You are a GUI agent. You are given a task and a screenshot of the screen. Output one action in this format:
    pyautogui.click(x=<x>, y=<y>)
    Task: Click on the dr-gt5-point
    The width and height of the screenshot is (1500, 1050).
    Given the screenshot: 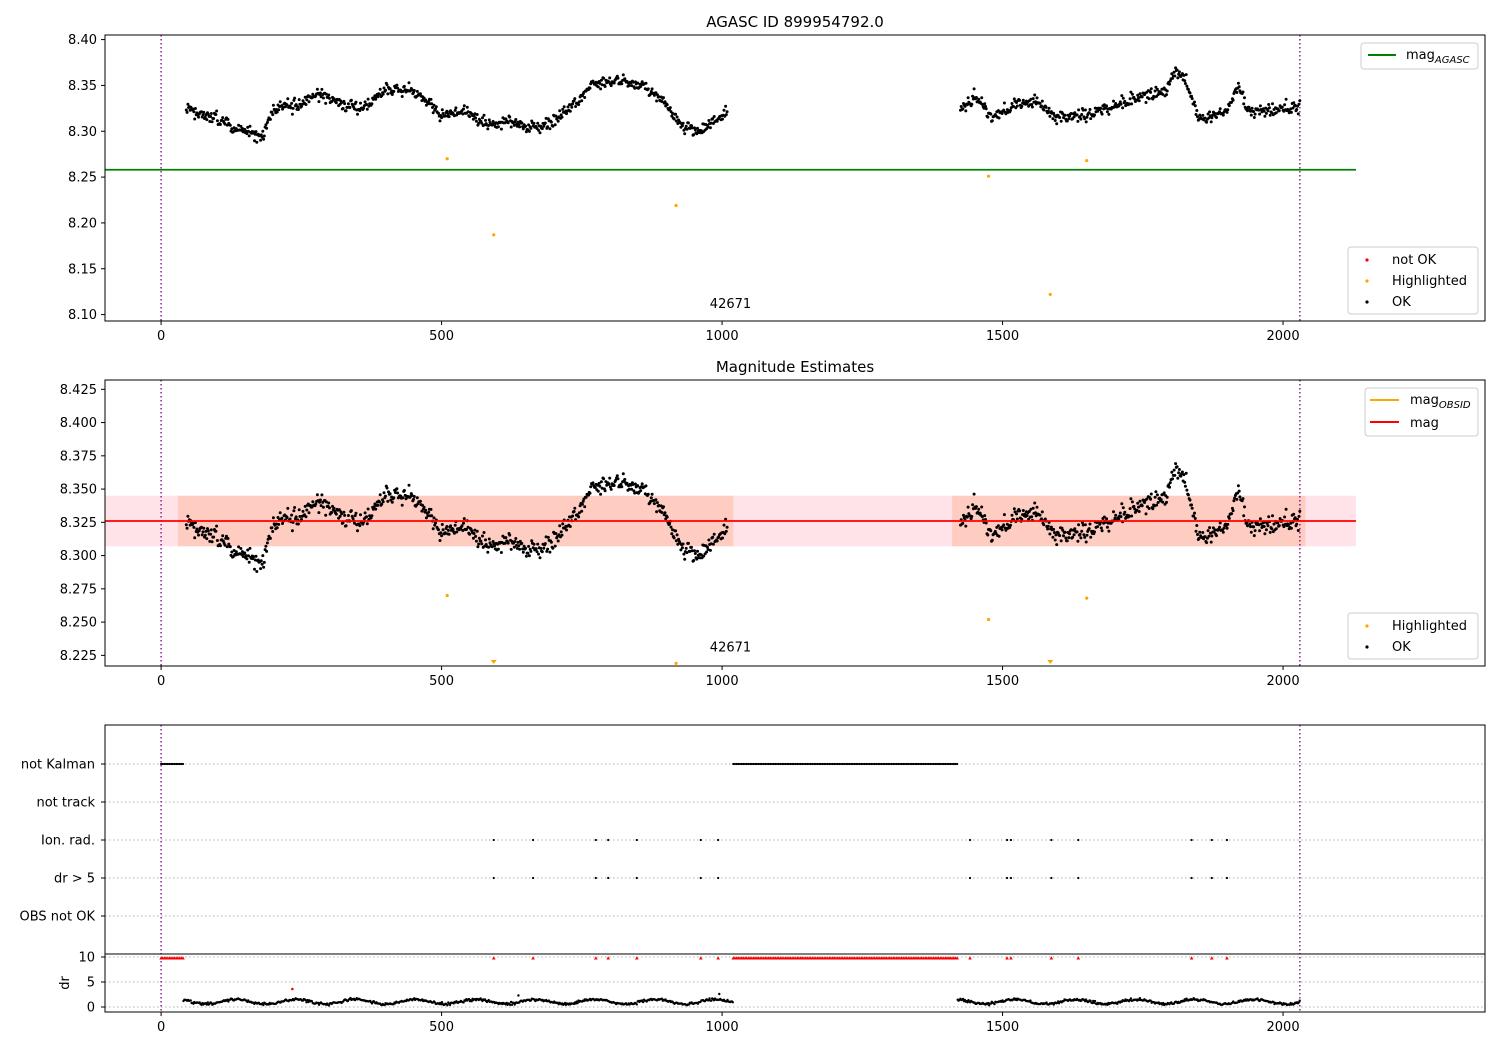 What is the action you would take?
    pyautogui.click(x=1011, y=878)
    